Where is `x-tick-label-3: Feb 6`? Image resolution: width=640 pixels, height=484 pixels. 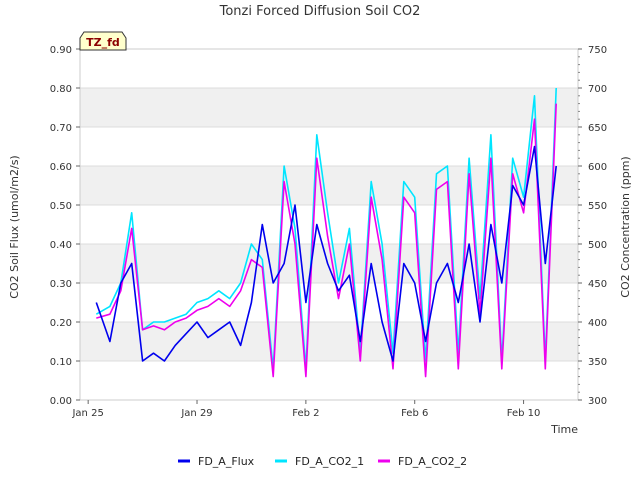
x-tick-label-3: Feb 6 is located at coordinates (414, 413).